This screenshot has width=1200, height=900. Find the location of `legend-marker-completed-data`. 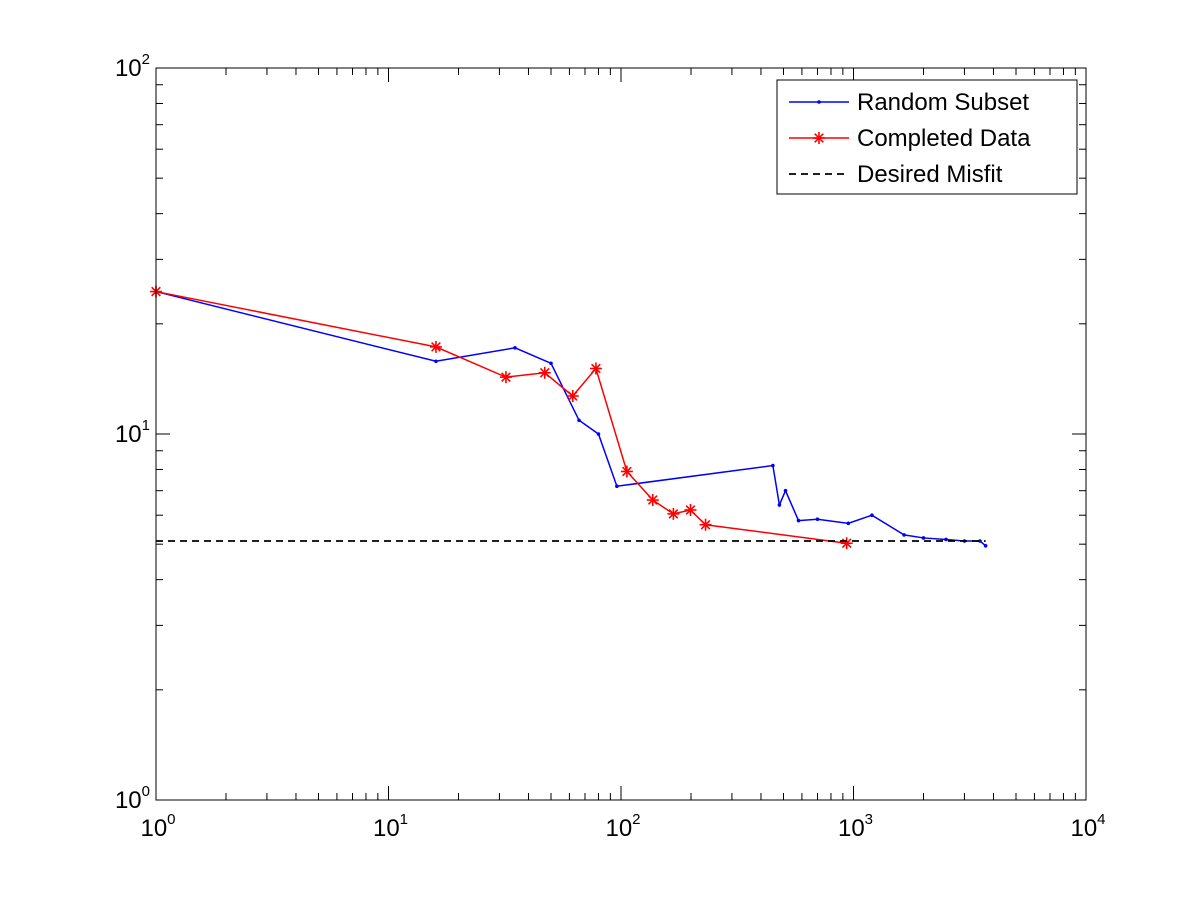

legend-marker-completed-data is located at coordinates (819, 138).